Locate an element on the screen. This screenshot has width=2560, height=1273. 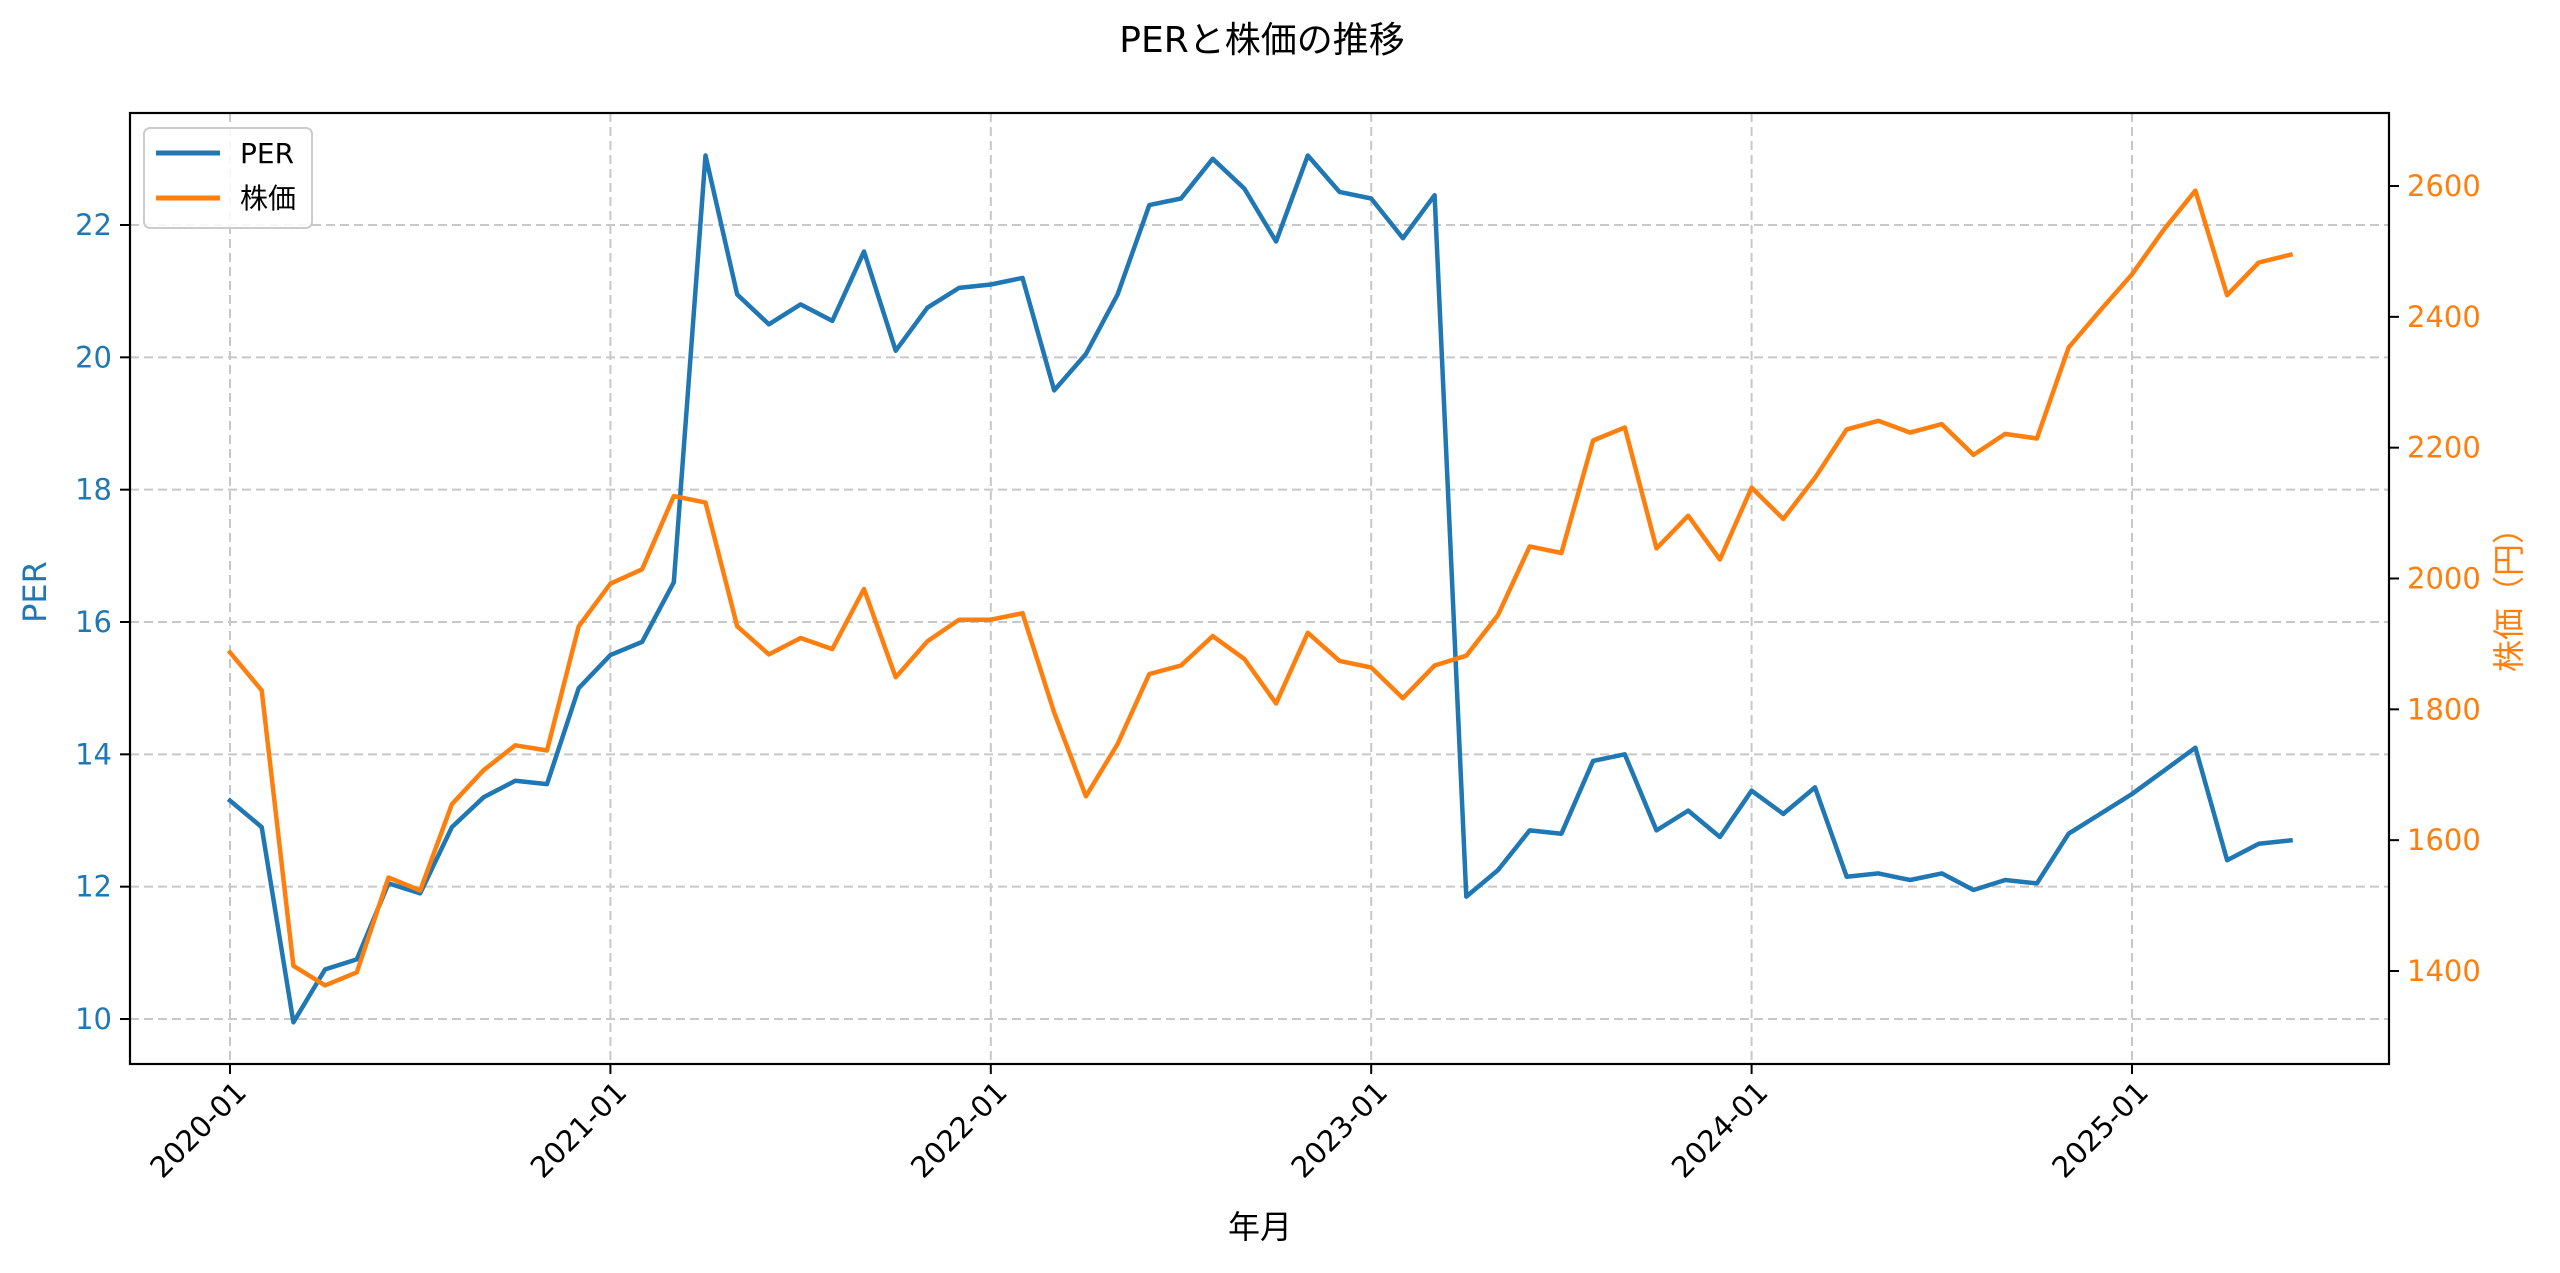
left-tick-label: 10 is located at coordinates (93, 1019).